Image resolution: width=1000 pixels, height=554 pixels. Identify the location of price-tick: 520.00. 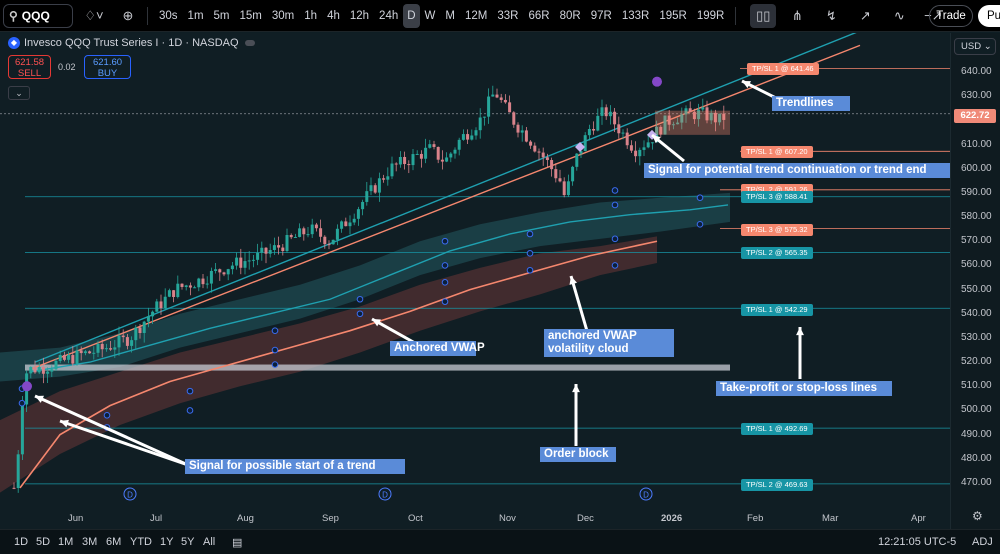
(976, 362).